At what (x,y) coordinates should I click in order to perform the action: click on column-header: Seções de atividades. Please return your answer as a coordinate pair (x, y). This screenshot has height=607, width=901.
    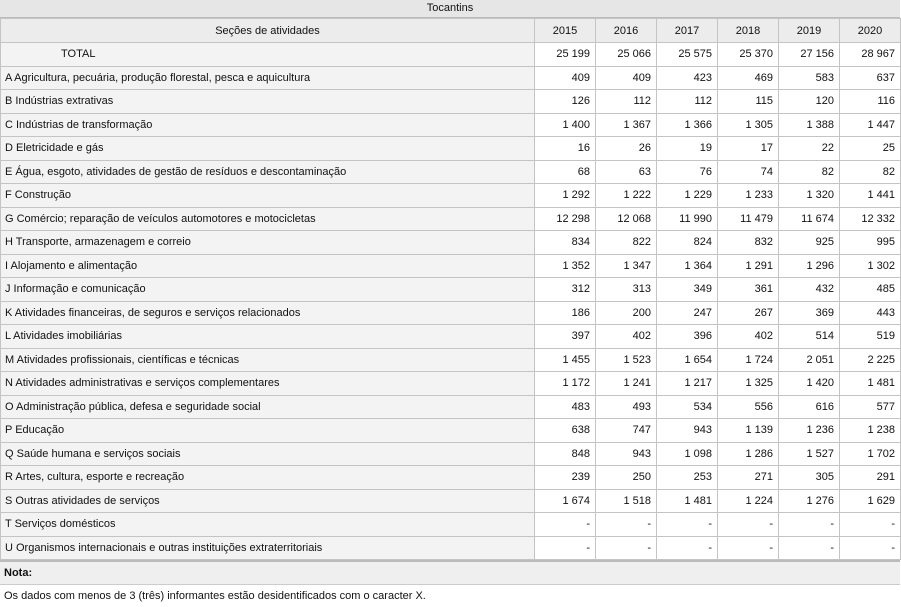
    Looking at the image, I should click on (267, 30).